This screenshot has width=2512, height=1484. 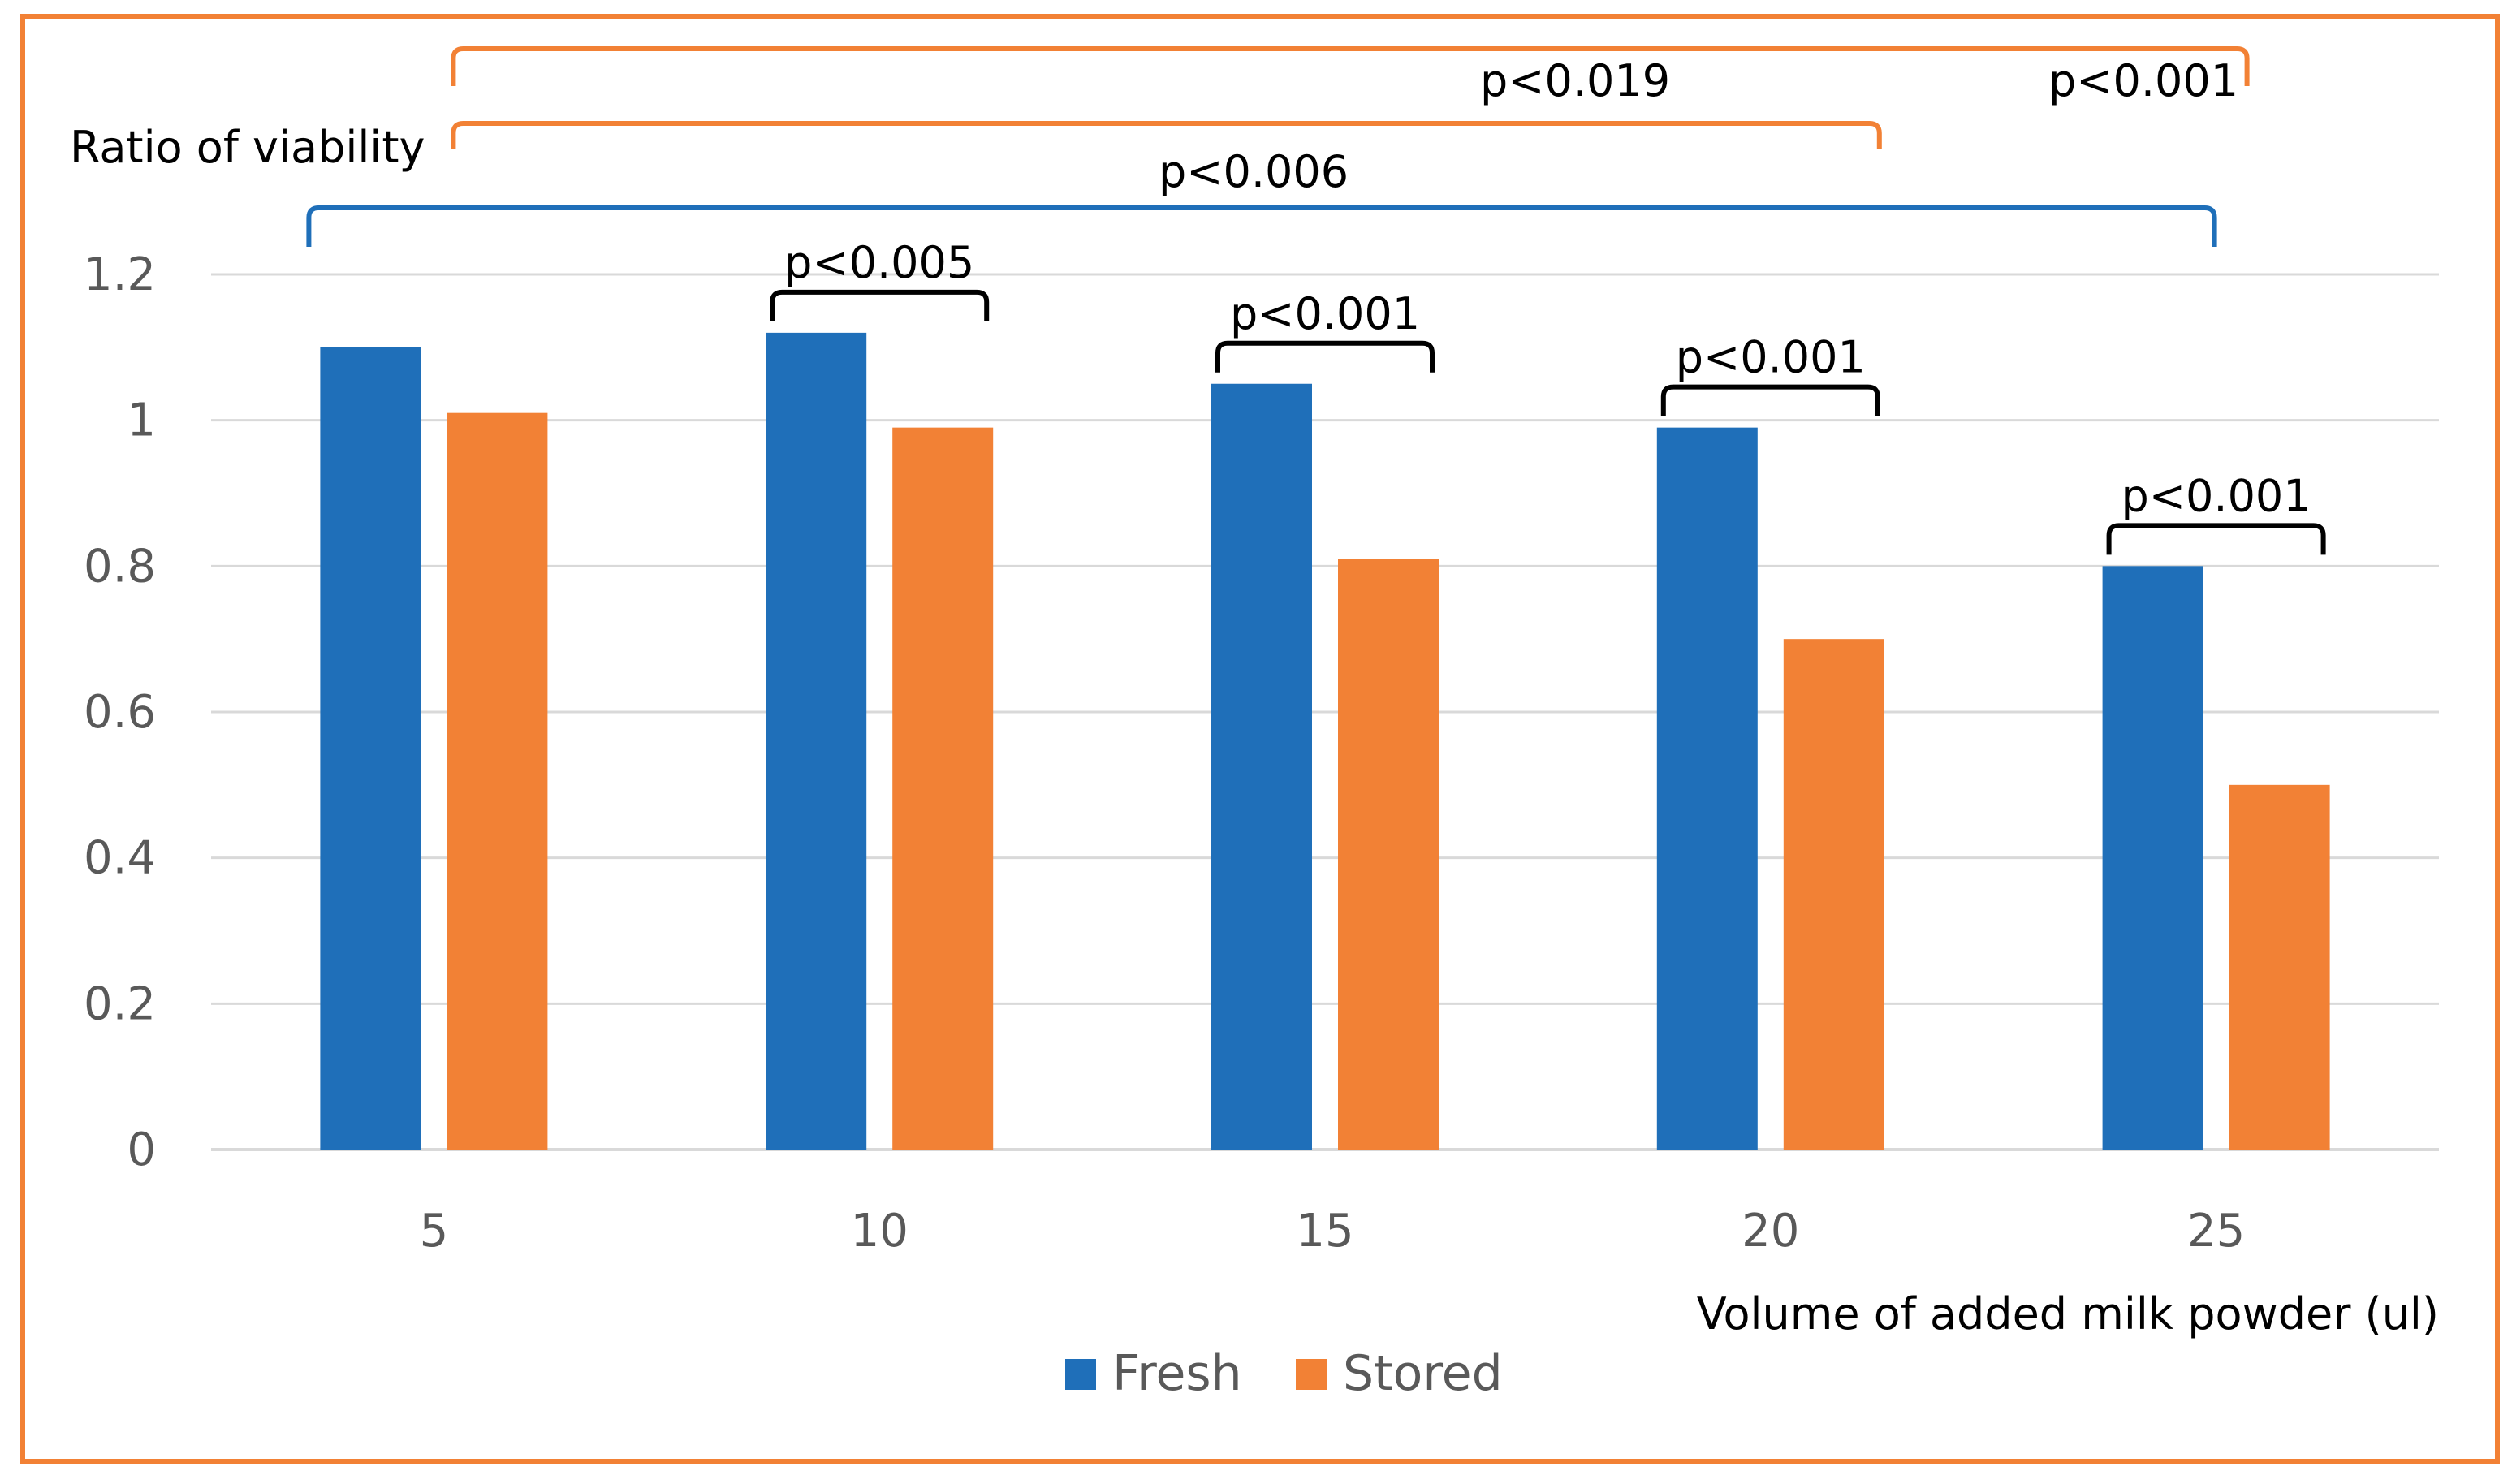 I want to click on legend-swatch-fresh, so click(x=1080, y=1374).